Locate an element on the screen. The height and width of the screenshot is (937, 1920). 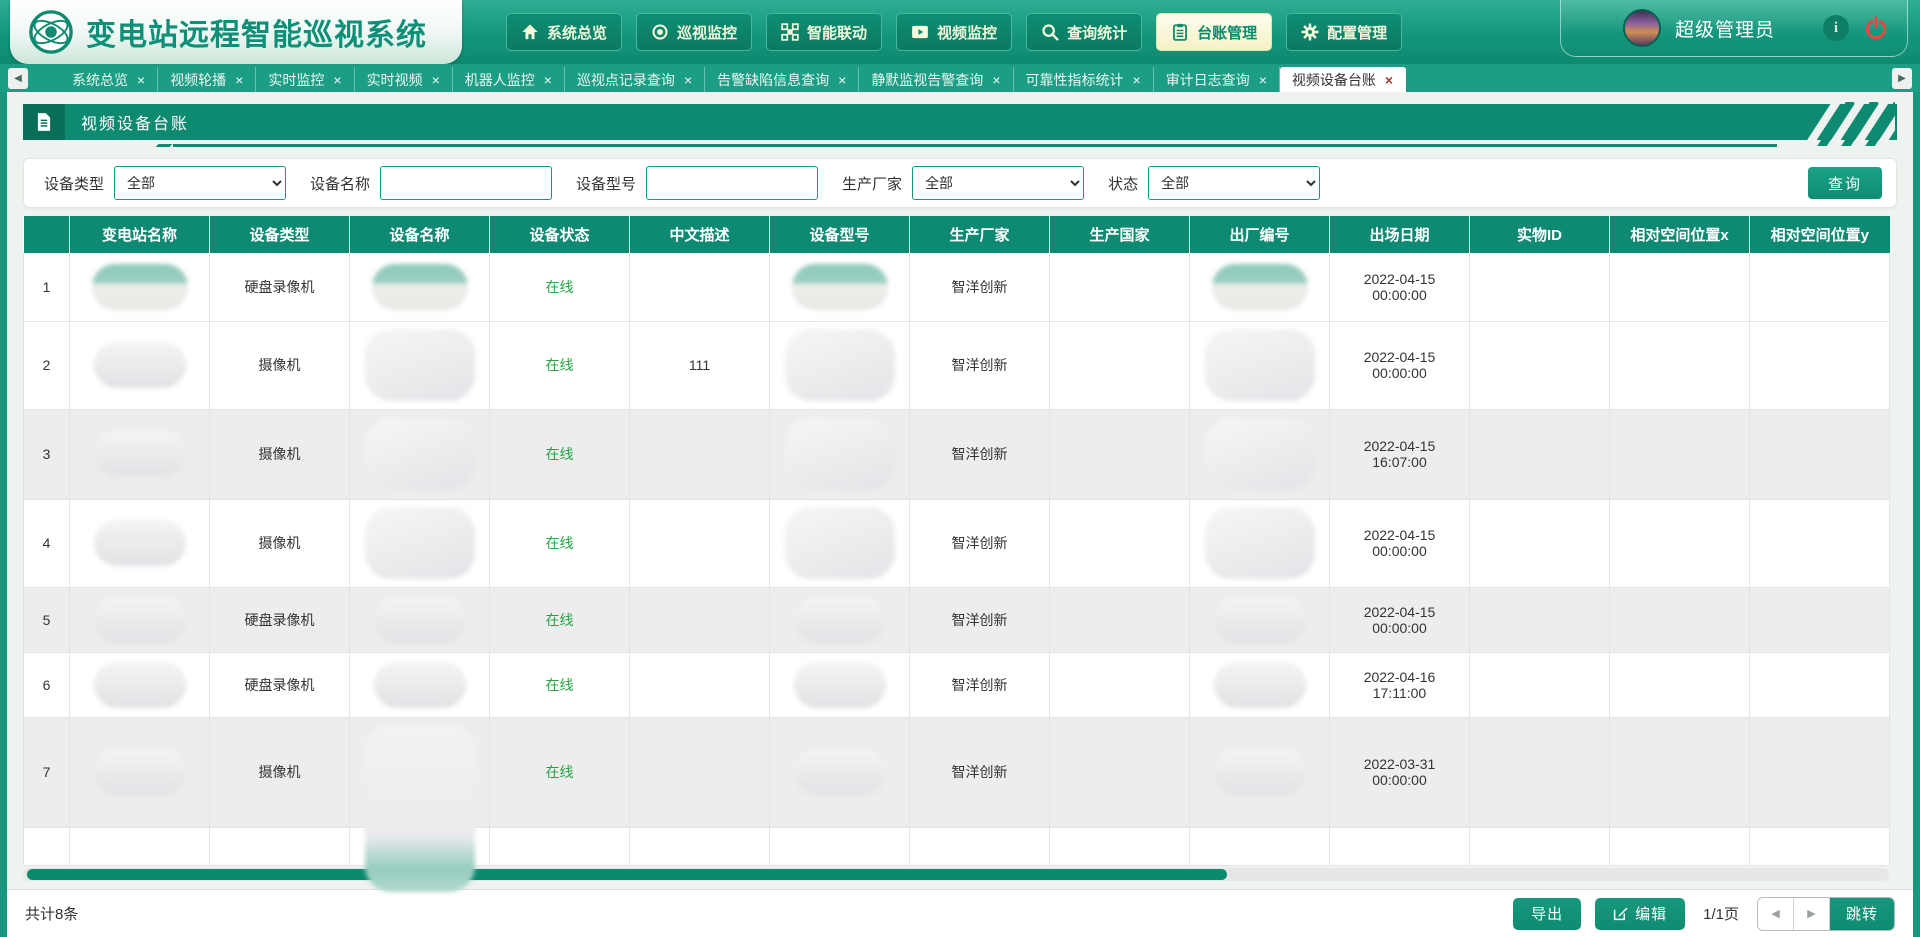
search-icon is located at coordinates (1050, 32).